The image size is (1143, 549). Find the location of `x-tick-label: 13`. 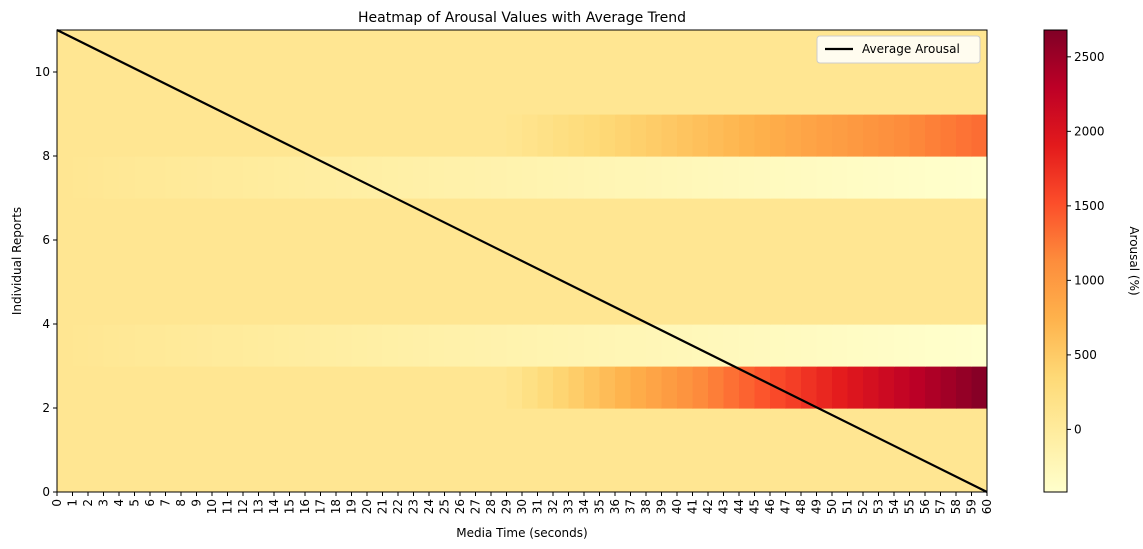

x-tick-label: 13 is located at coordinates (259, 506).